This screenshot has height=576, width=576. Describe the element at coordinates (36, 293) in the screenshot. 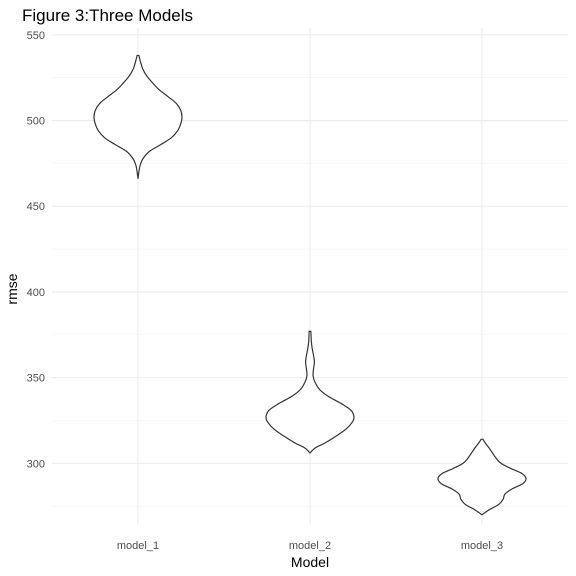

I see `y-tick-label: 400` at that location.